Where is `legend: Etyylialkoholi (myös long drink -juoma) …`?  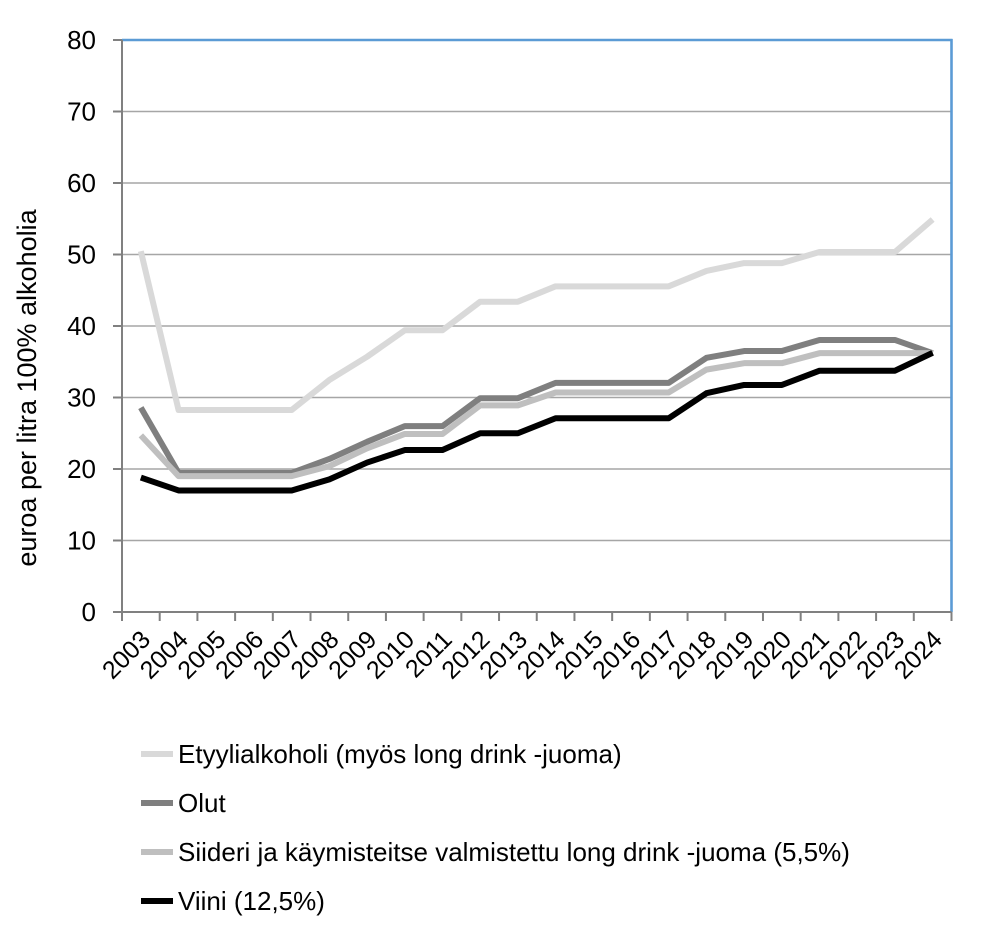
legend: Etyylialkoholi (myös long drink -juoma) … is located at coordinates (495, 827).